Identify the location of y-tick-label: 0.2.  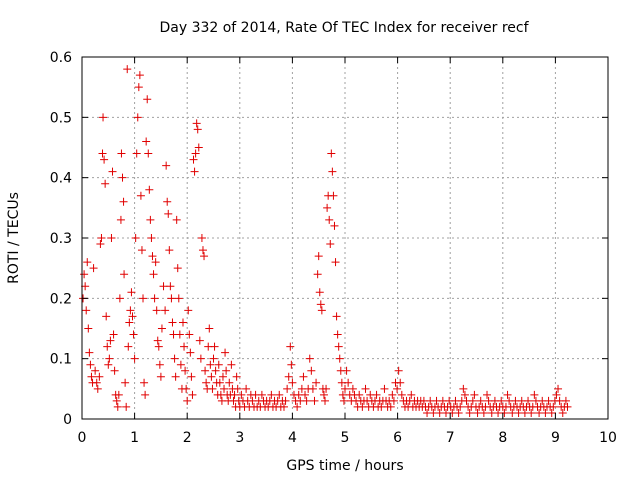
(61, 299).